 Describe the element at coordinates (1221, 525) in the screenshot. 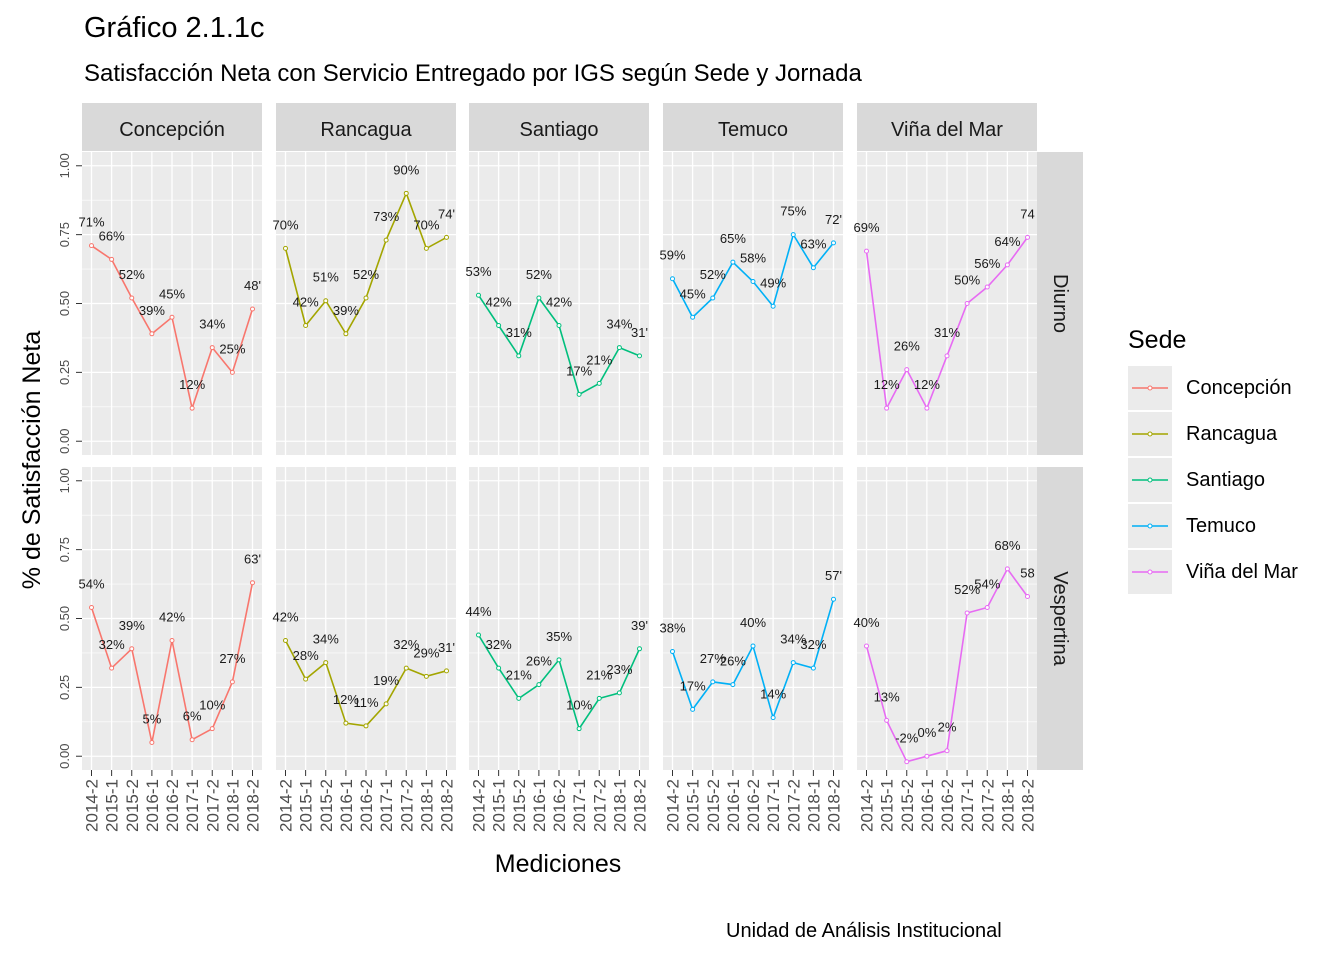

I see `legend-label: Temuco` at that location.